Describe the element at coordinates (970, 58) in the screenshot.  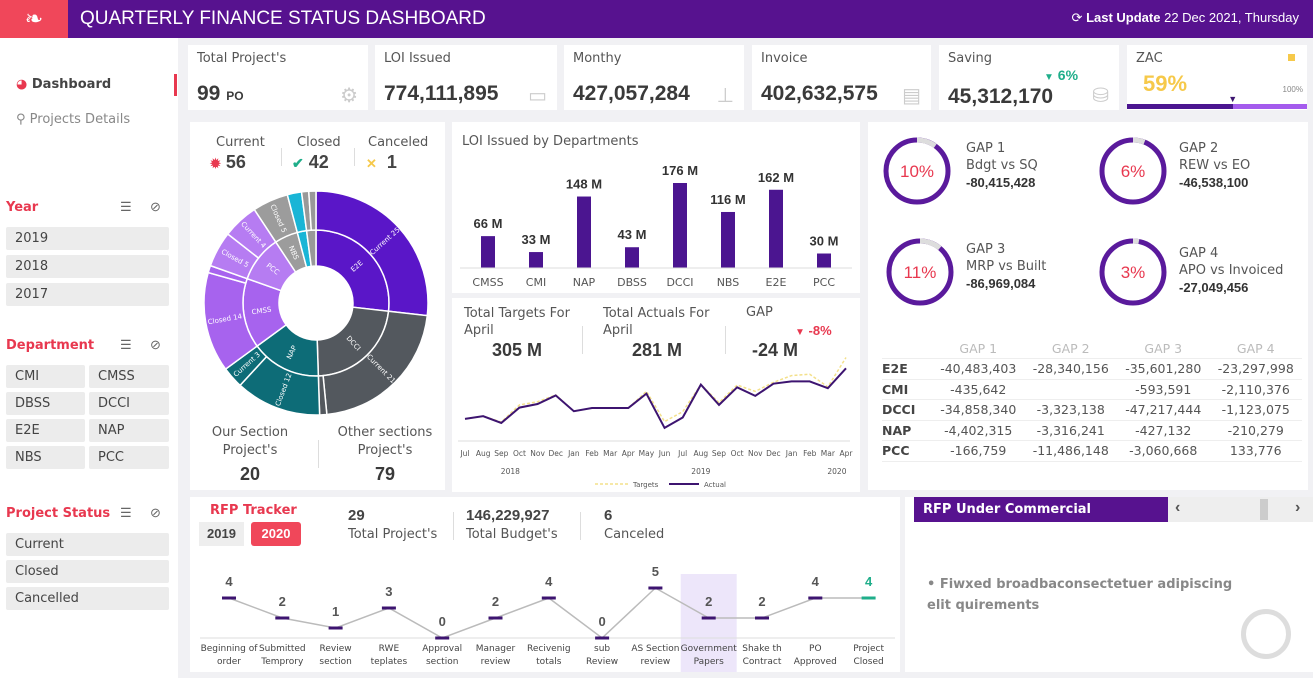
I see `kpi-label: Saving` at that location.